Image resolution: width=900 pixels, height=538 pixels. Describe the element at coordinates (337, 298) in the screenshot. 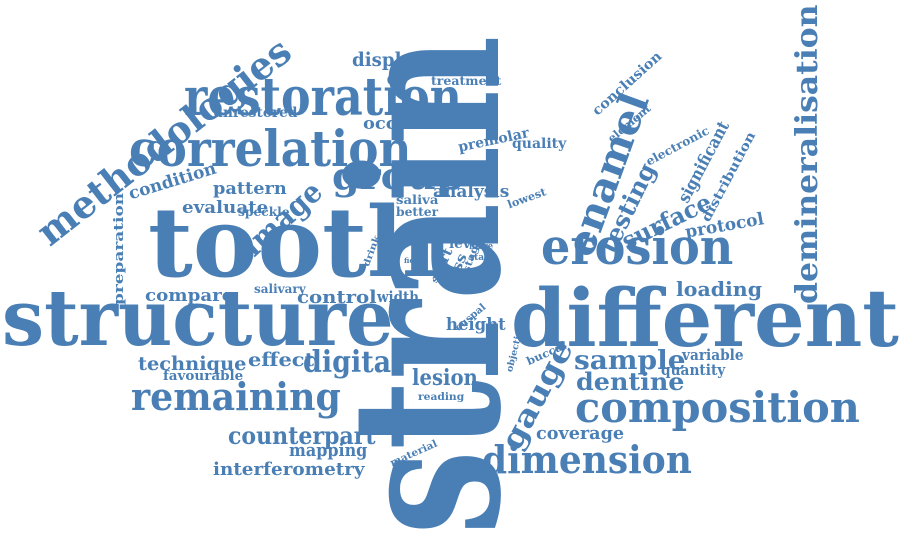

I see `word-control: control` at that location.